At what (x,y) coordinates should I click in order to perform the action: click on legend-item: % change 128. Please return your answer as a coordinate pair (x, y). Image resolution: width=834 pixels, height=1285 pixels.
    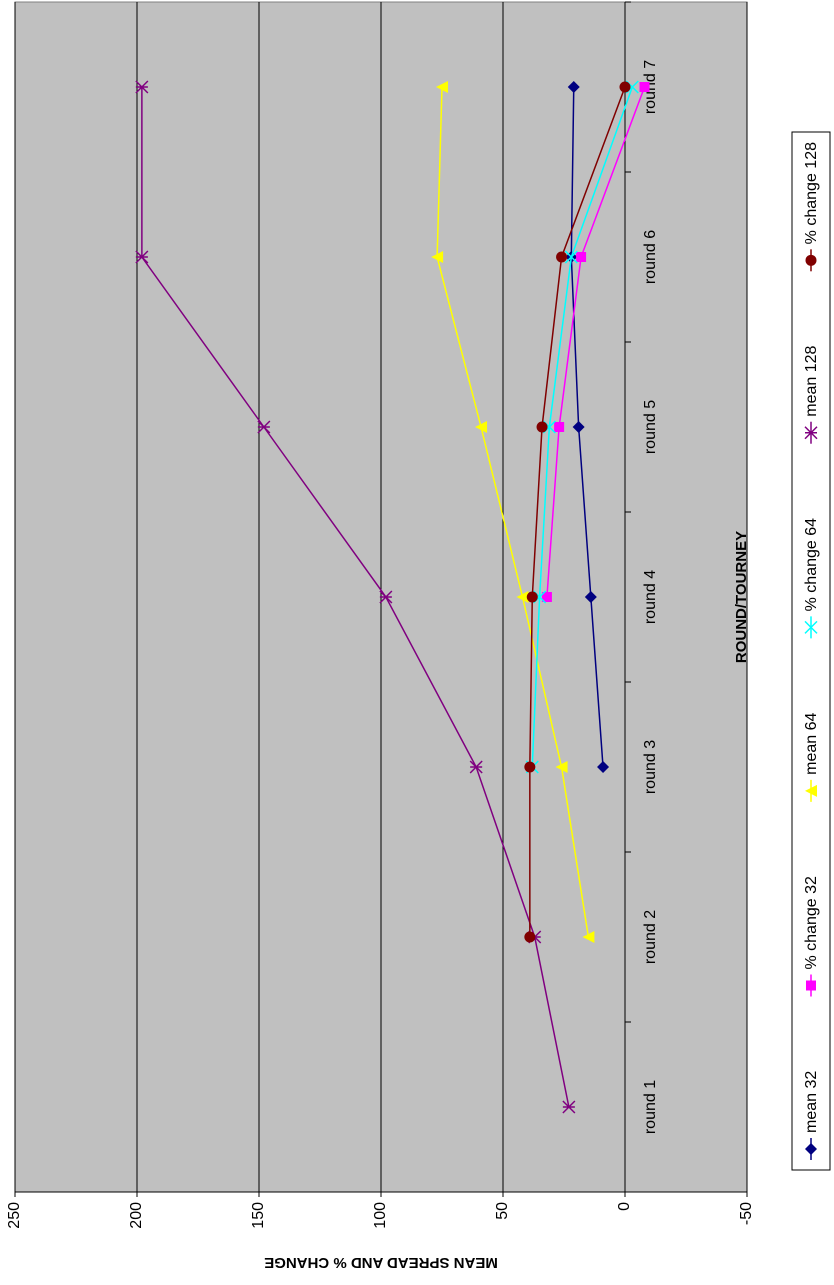
    Looking at the image, I should click on (811, 207).